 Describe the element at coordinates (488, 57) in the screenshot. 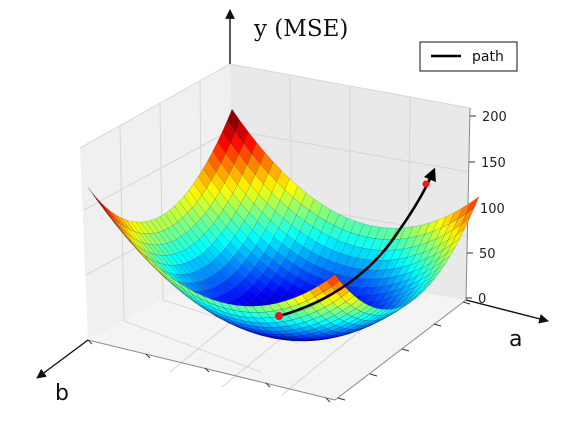

I see `legend-path-label: path` at that location.